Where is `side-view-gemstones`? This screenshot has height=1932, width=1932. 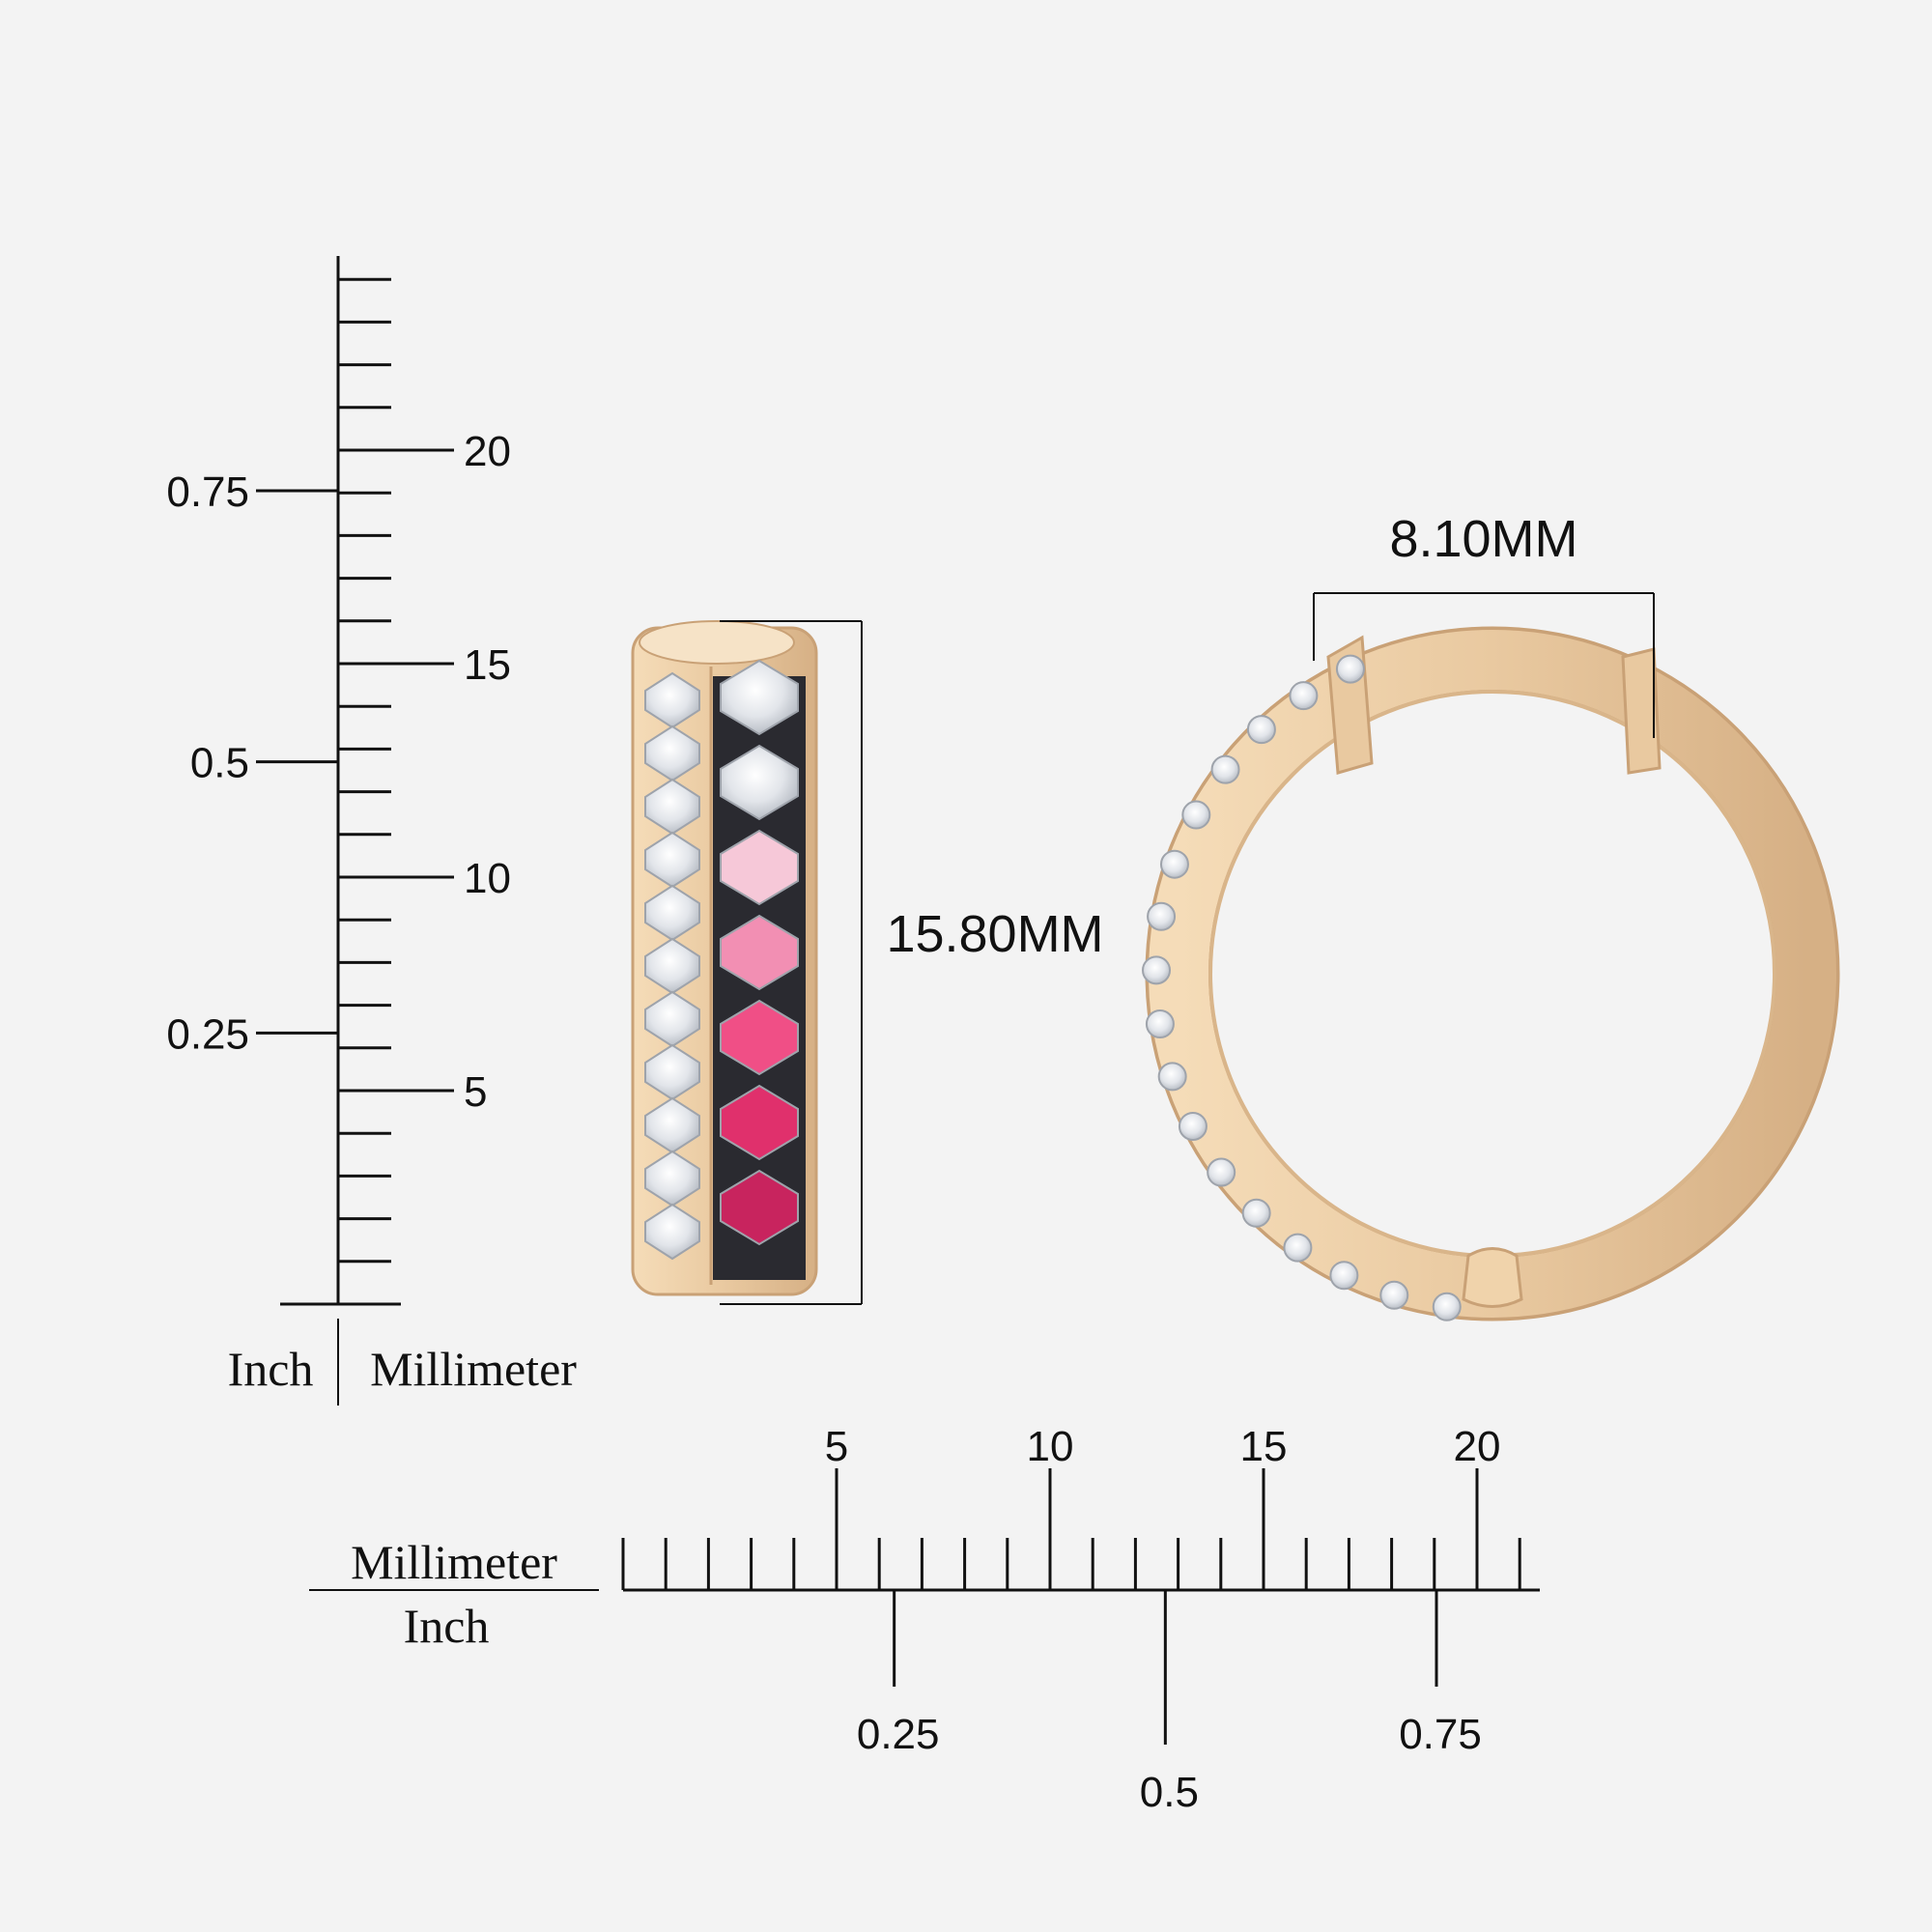
side-view-gemstones is located at coordinates (721, 960).